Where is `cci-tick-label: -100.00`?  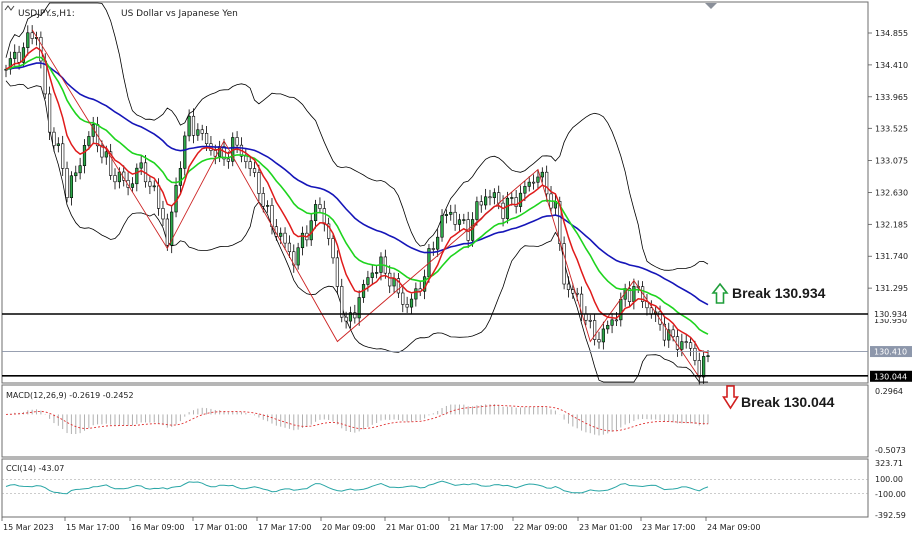 cci-tick-label: -100.00 is located at coordinates (890, 494).